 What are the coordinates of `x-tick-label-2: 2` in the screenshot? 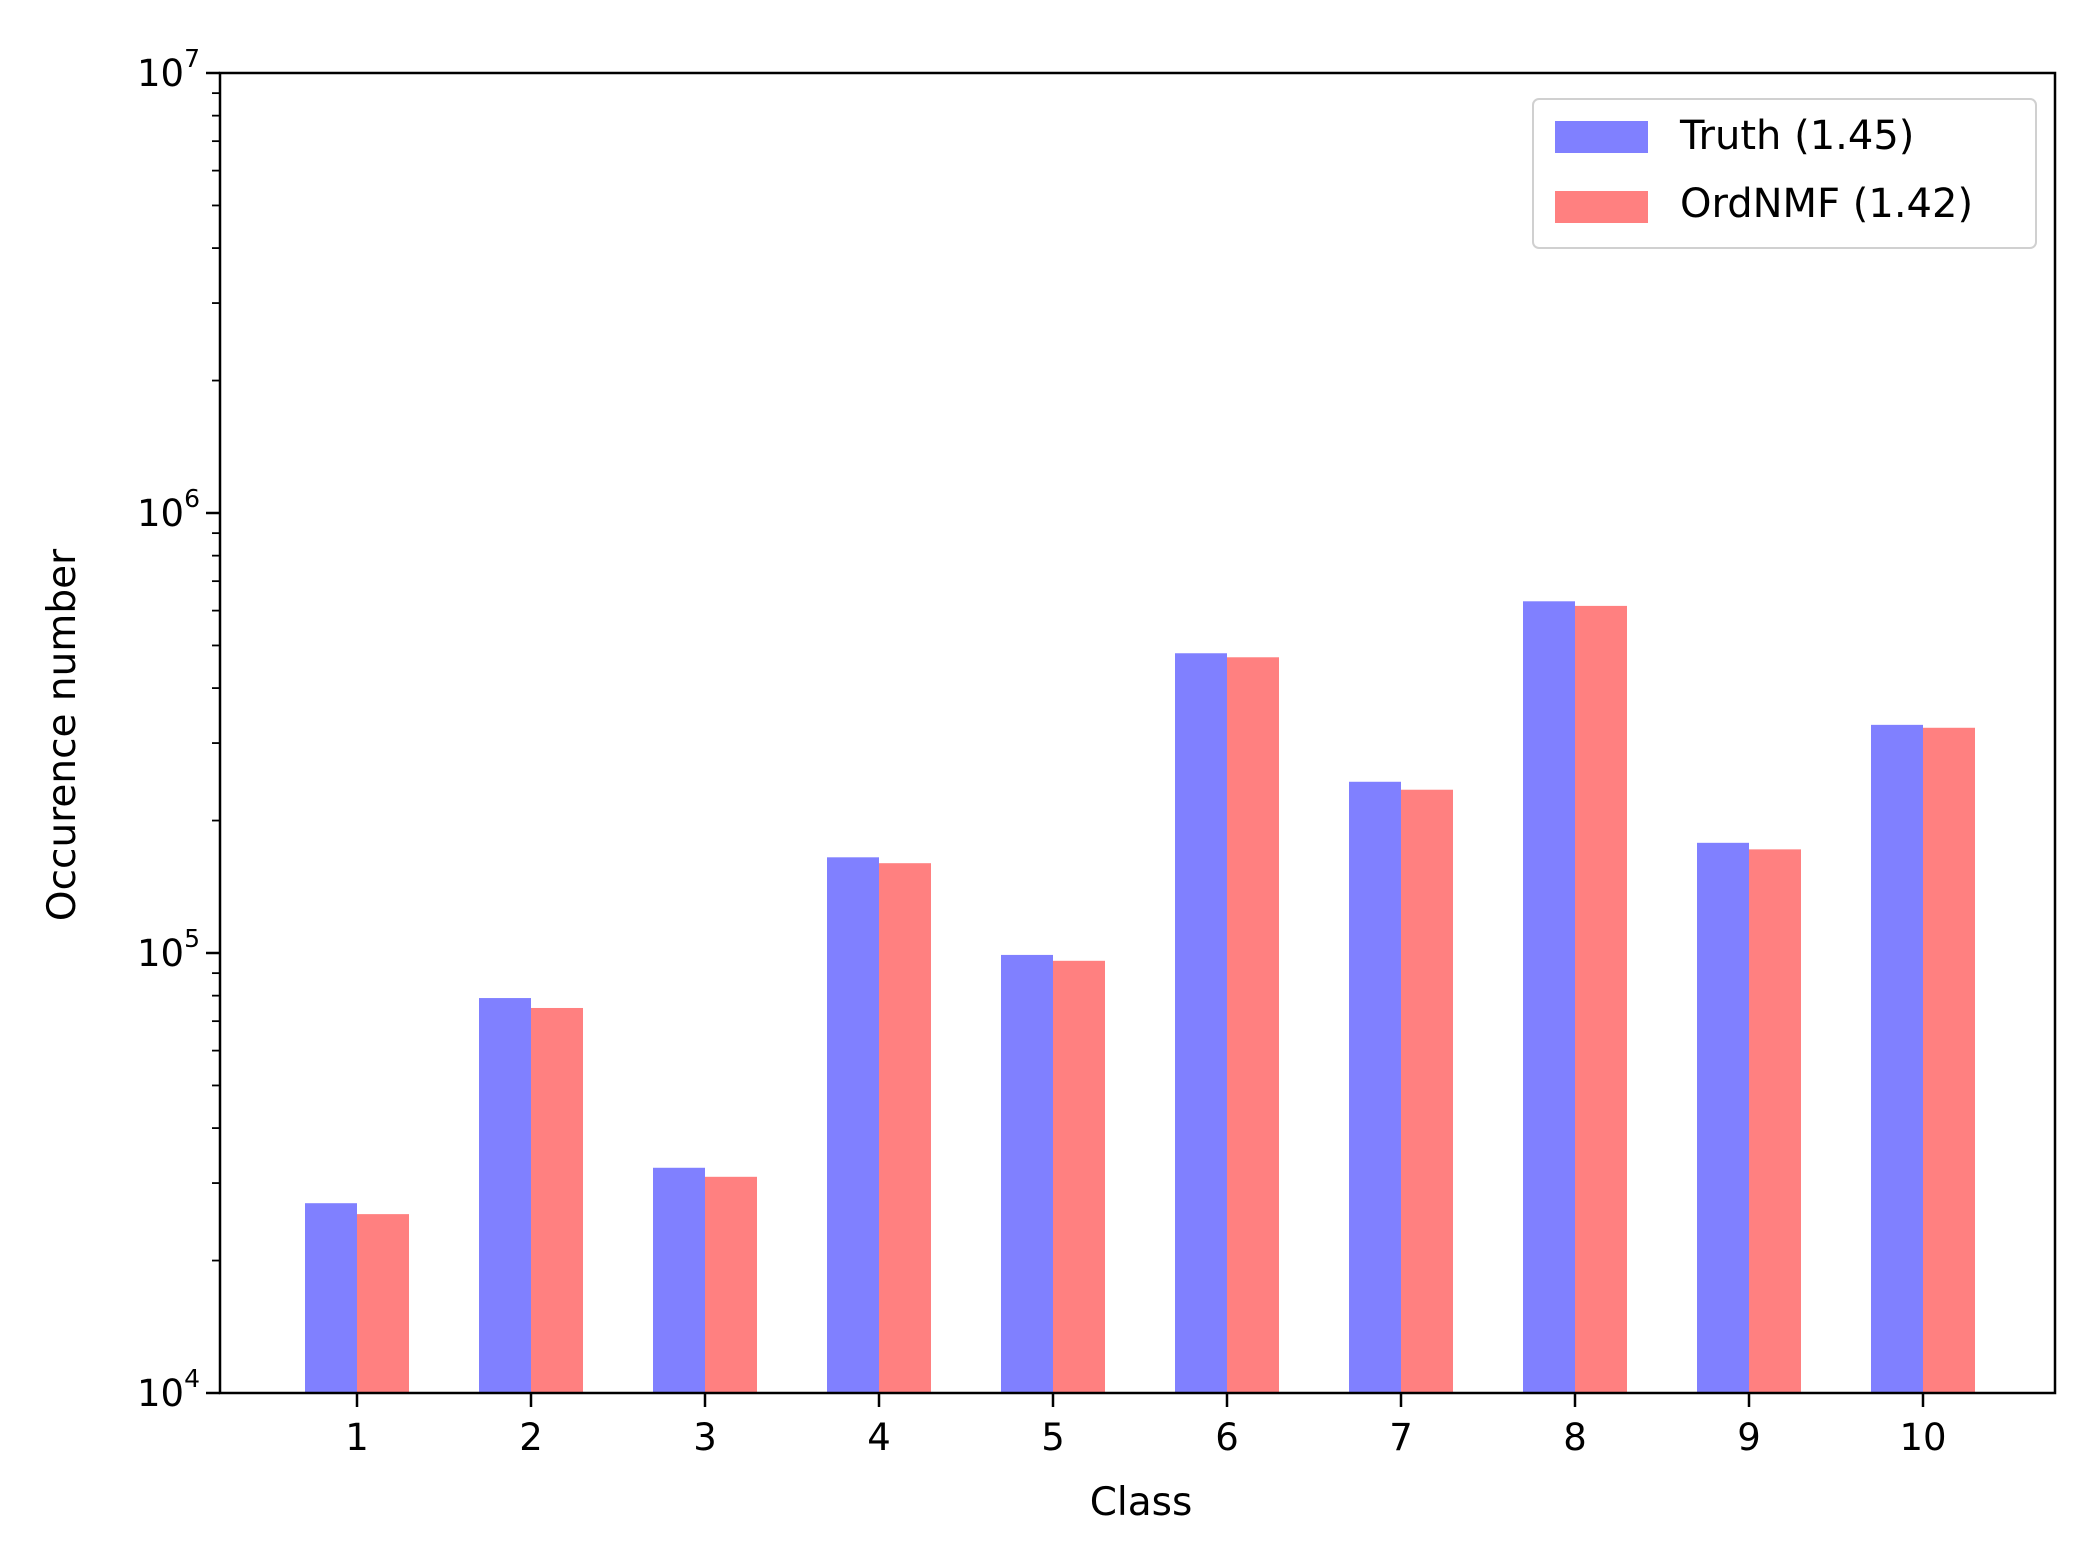 It's located at (531, 1437).